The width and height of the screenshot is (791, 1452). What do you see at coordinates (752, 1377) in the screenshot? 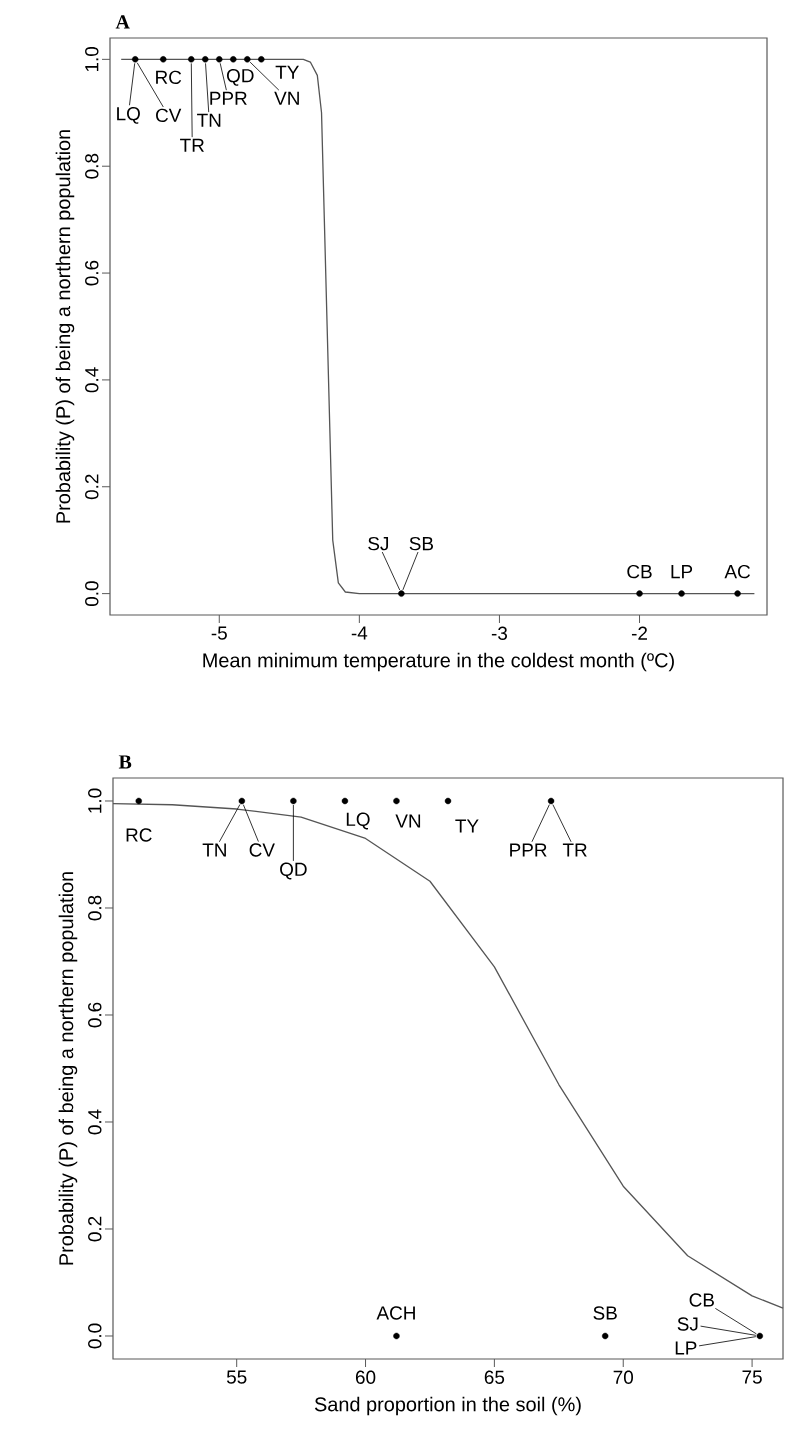
I see `x-tick-label: 75` at bounding box center [752, 1377].